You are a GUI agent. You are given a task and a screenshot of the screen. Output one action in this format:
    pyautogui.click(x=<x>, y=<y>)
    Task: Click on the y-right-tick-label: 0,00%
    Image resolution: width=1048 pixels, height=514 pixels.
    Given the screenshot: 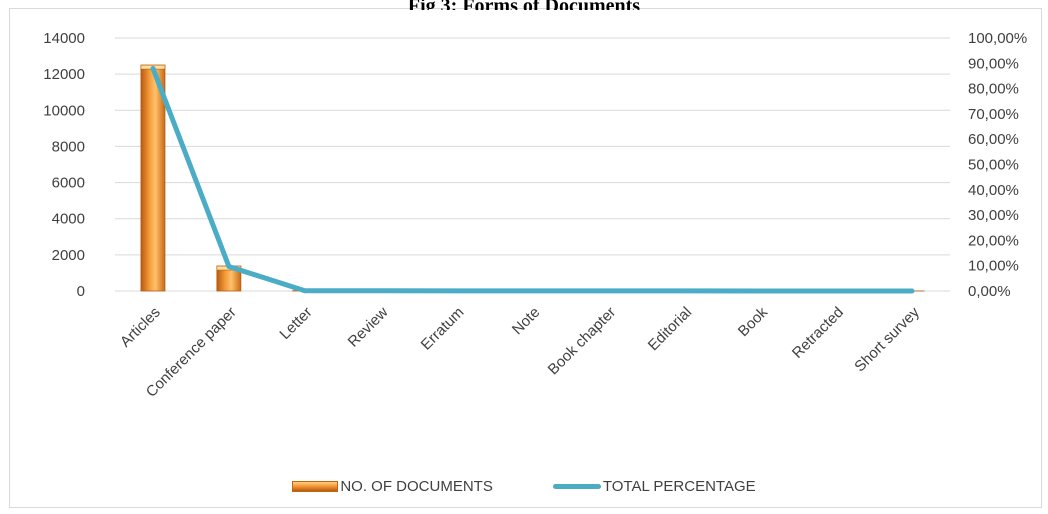 What is the action you would take?
    pyautogui.click(x=989, y=291)
    